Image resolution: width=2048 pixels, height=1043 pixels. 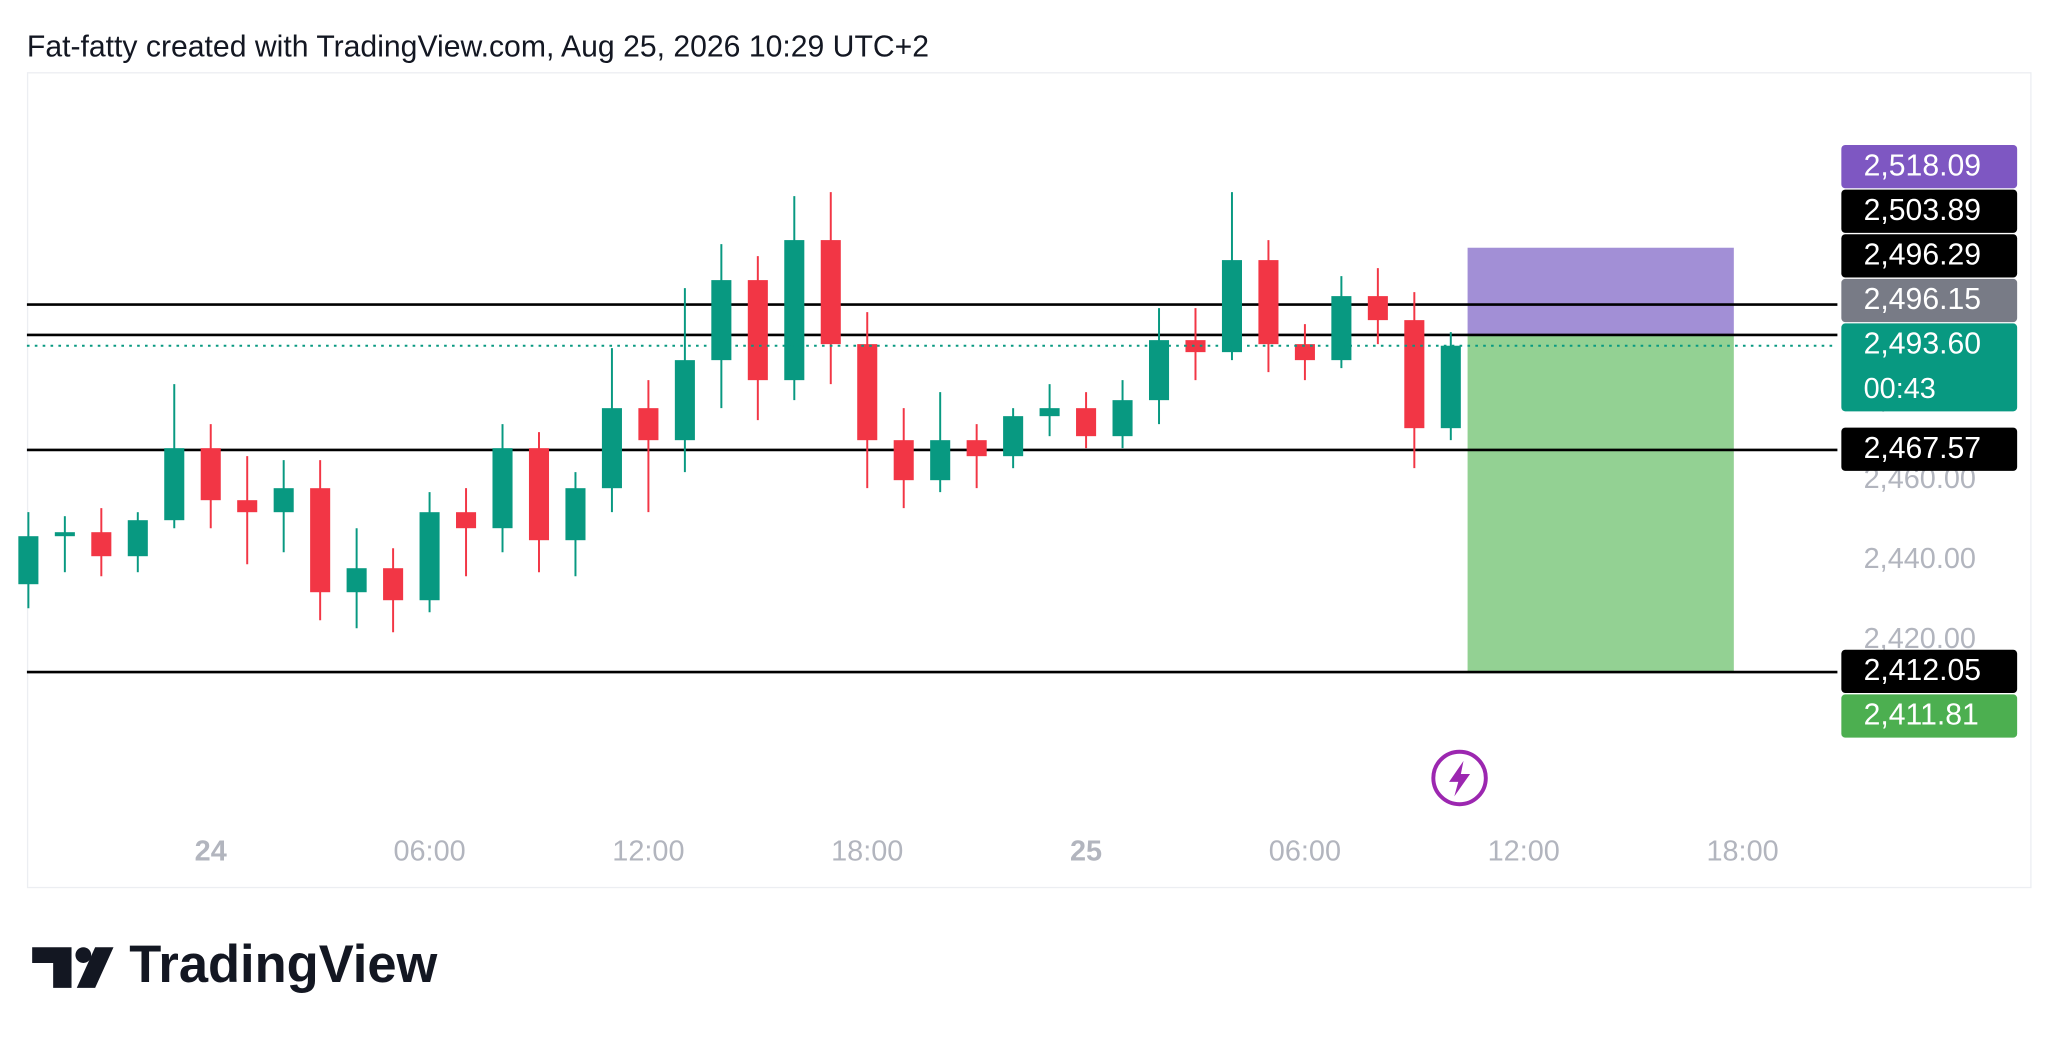 What do you see at coordinates (1921, 715) in the screenshot?
I see `price-badge-label: 2,411.81` at bounding box center [1921, 715].